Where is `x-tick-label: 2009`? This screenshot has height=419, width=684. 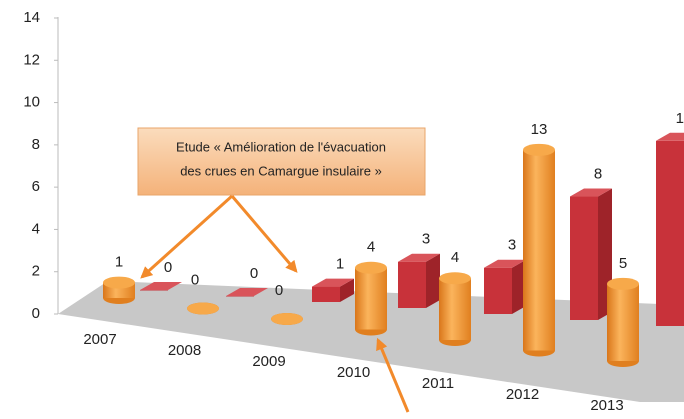
x-tick-label: 2009 is located at coordinates (268, 361).